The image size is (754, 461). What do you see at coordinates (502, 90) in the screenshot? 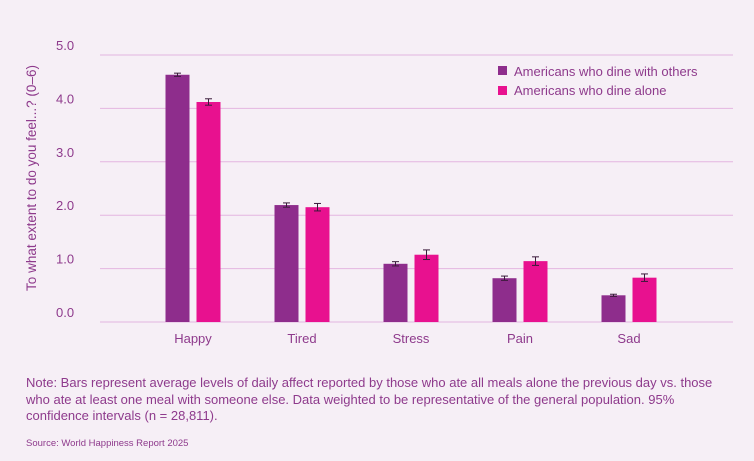
I see `legend-swatch-alone` at bounding box center [502, 90].